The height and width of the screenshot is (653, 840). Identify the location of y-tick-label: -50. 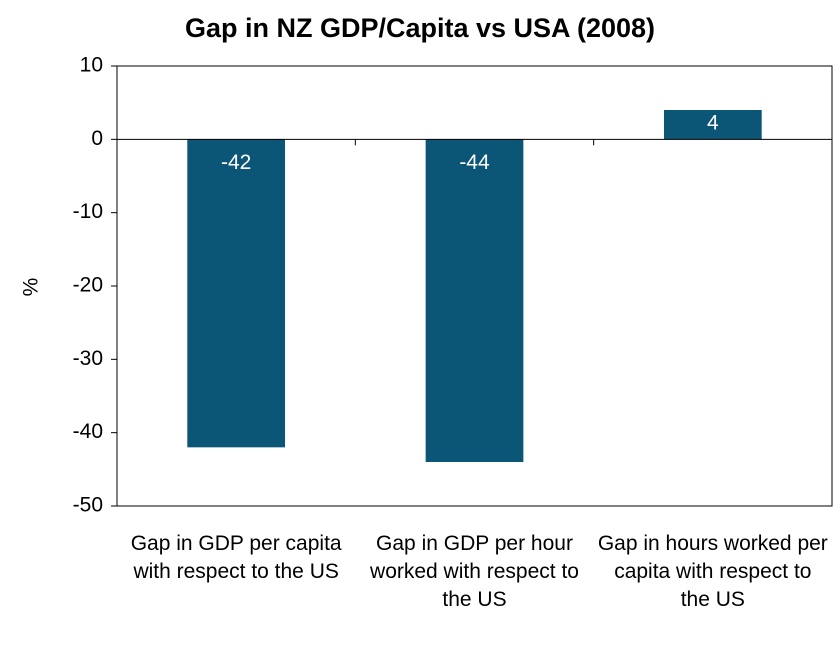
(88, 505).